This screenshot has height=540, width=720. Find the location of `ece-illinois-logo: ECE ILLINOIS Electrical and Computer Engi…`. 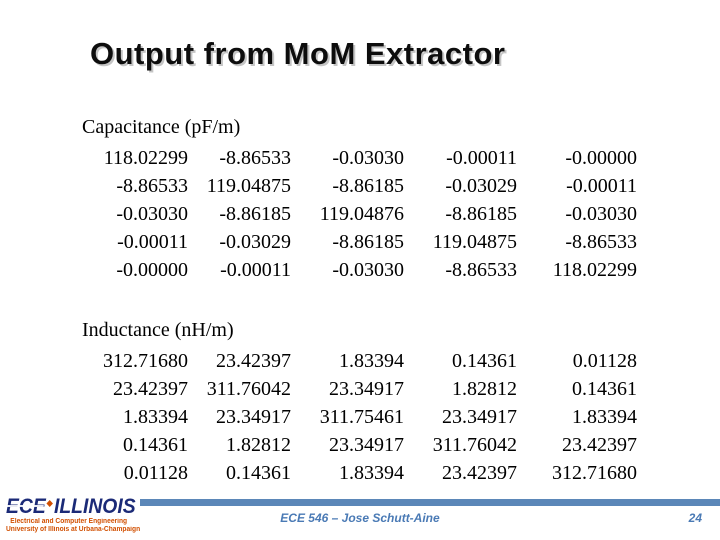

ece-illinois-logo: ECE ILLINOIS Electrical and Computer Engi… is located at coordinates (73, 514).